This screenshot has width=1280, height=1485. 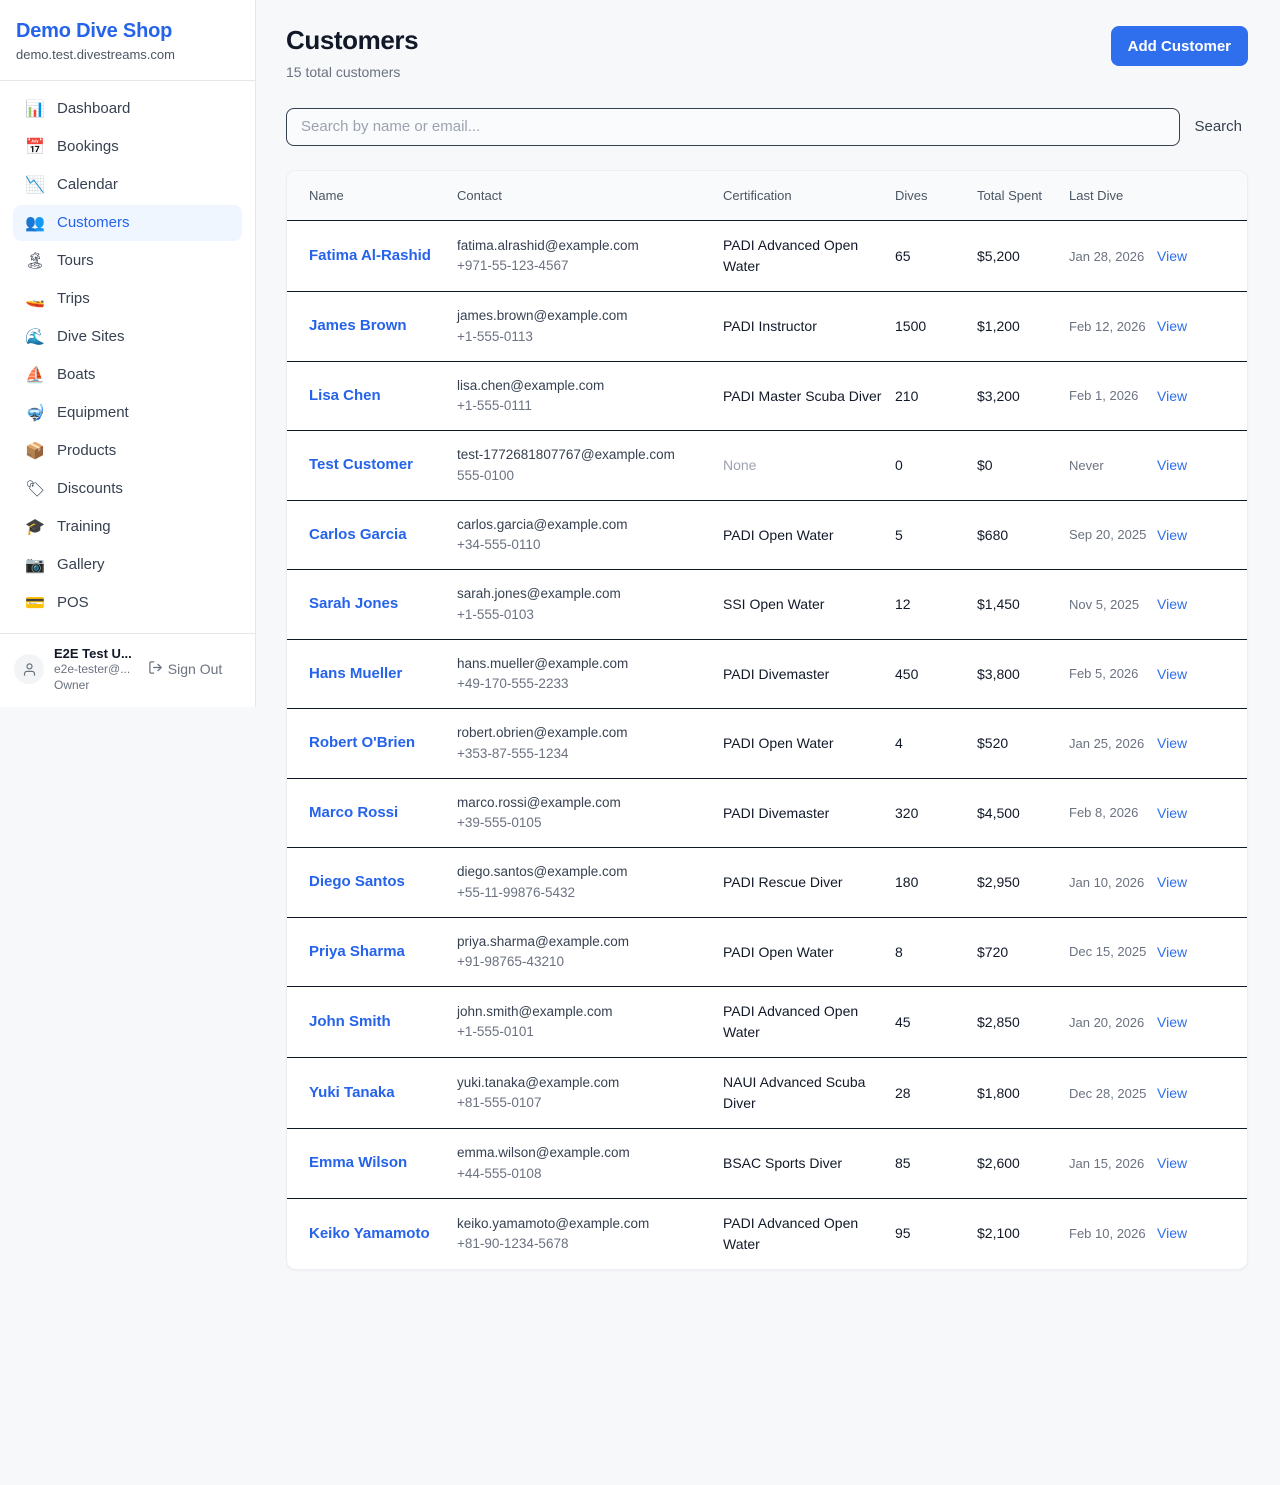 What do you see at coordinates (733, 126) in the screenshot?
I see `search-input` at bounding box center [733, 126].